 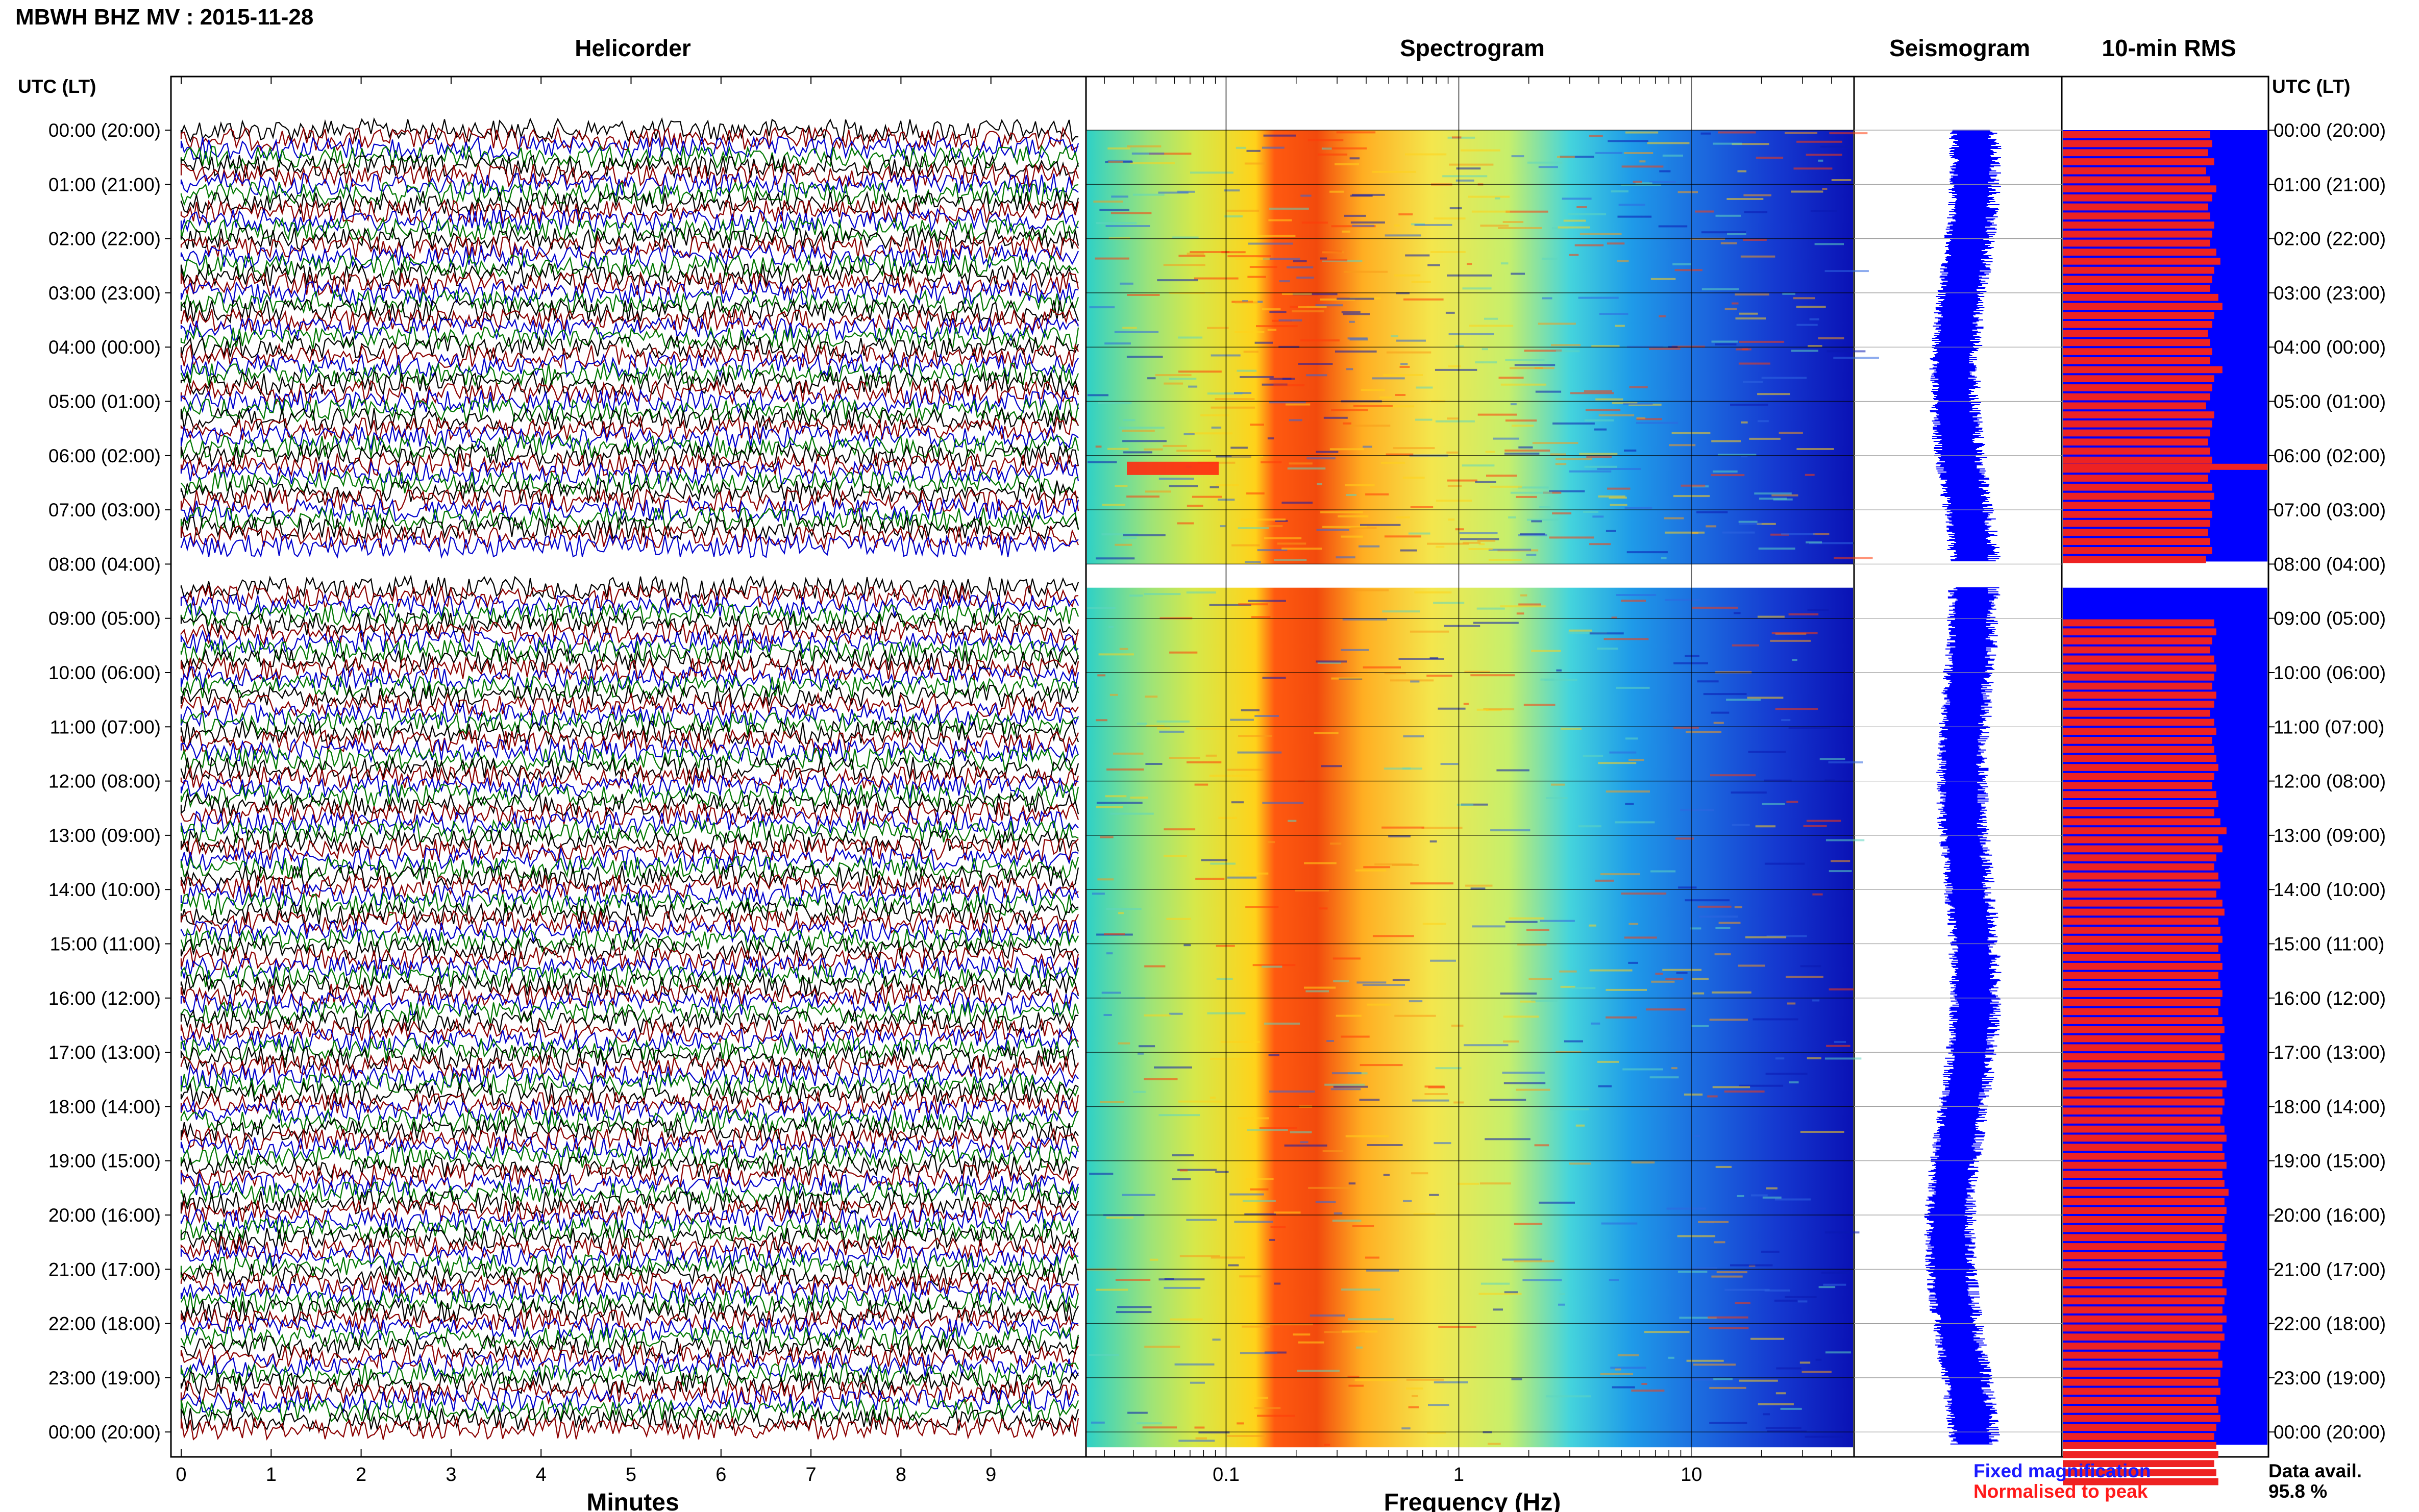 What do you see at coordinates (2165, 807) in the screenshot?
I see `rms-bars` at bounding box center [2165, 807].